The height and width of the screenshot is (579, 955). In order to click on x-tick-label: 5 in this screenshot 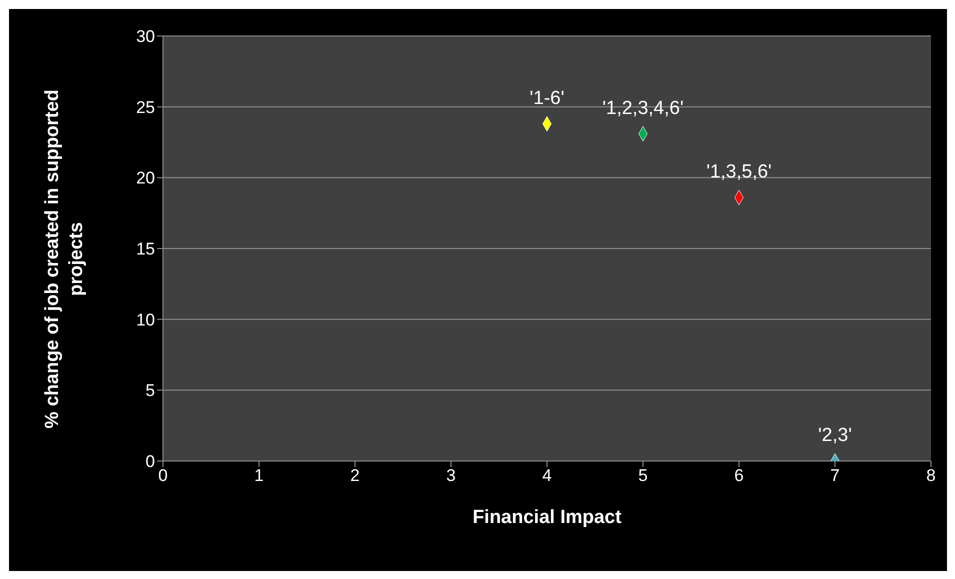, I will do `click(643, 476)`.